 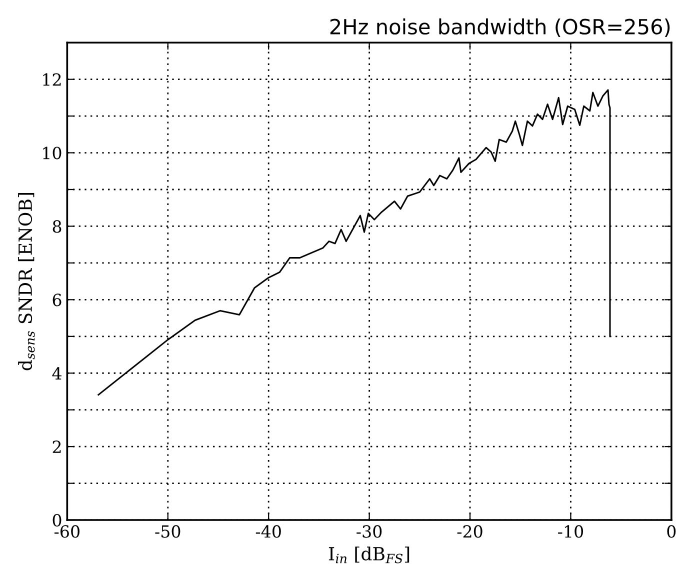 I want to click on y-tick-label: 6, so click(x=57, y=300).